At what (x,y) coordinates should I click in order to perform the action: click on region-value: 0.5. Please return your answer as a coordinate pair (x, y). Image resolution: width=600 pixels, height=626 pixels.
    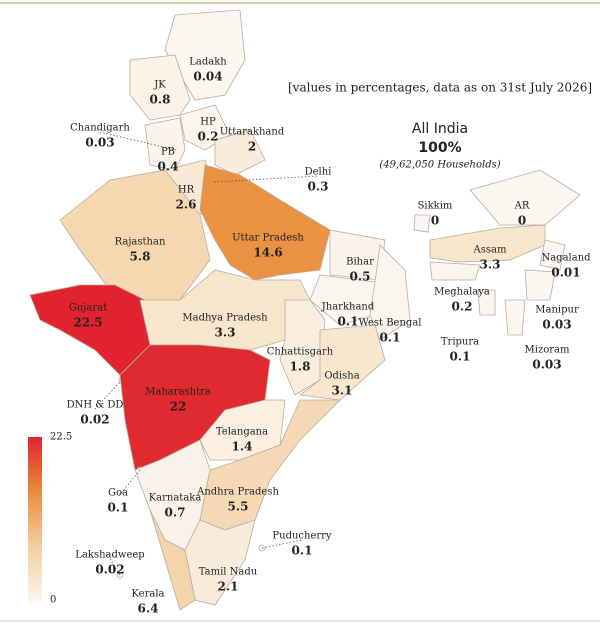
    Looking at the image, I should click on (360, 277).